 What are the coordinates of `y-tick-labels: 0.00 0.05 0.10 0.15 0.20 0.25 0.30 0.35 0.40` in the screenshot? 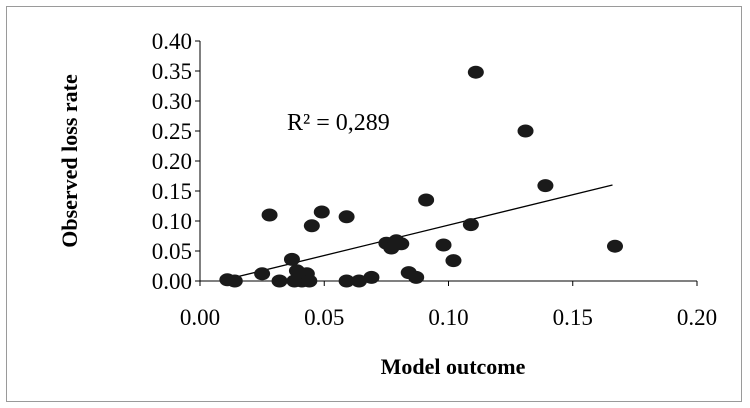 It's located at (176, 161).